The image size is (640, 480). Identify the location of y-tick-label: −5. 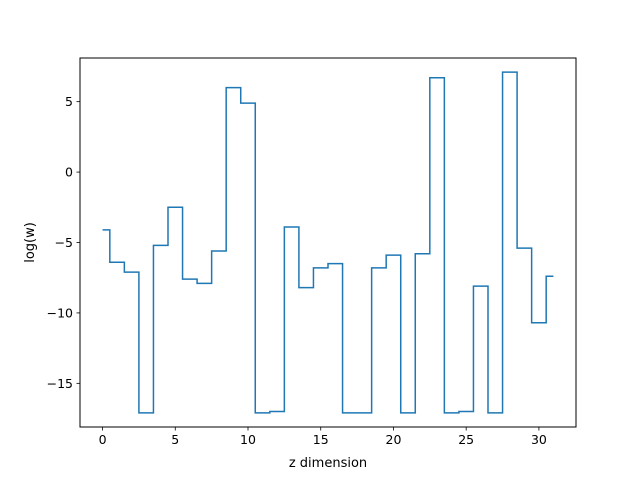
(64, 242).